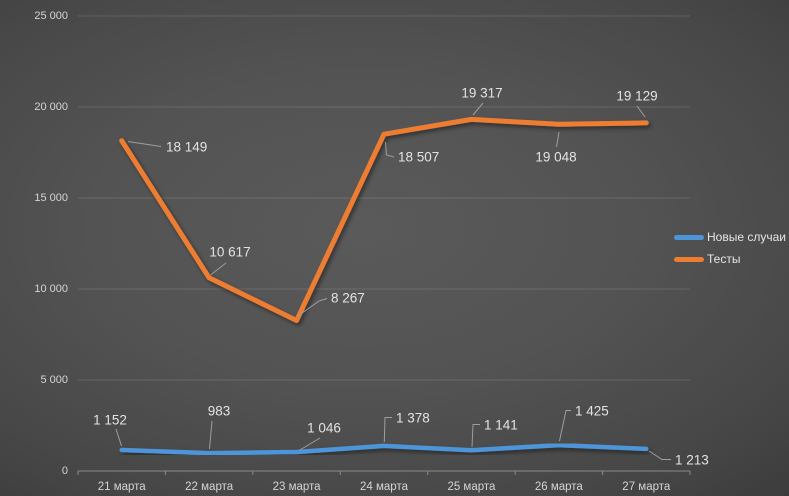 This screenshot has height=496, width=789. Describe the element at coordinates (186, 147) in the screenshot. I see `data-label: 18 149` at that location.